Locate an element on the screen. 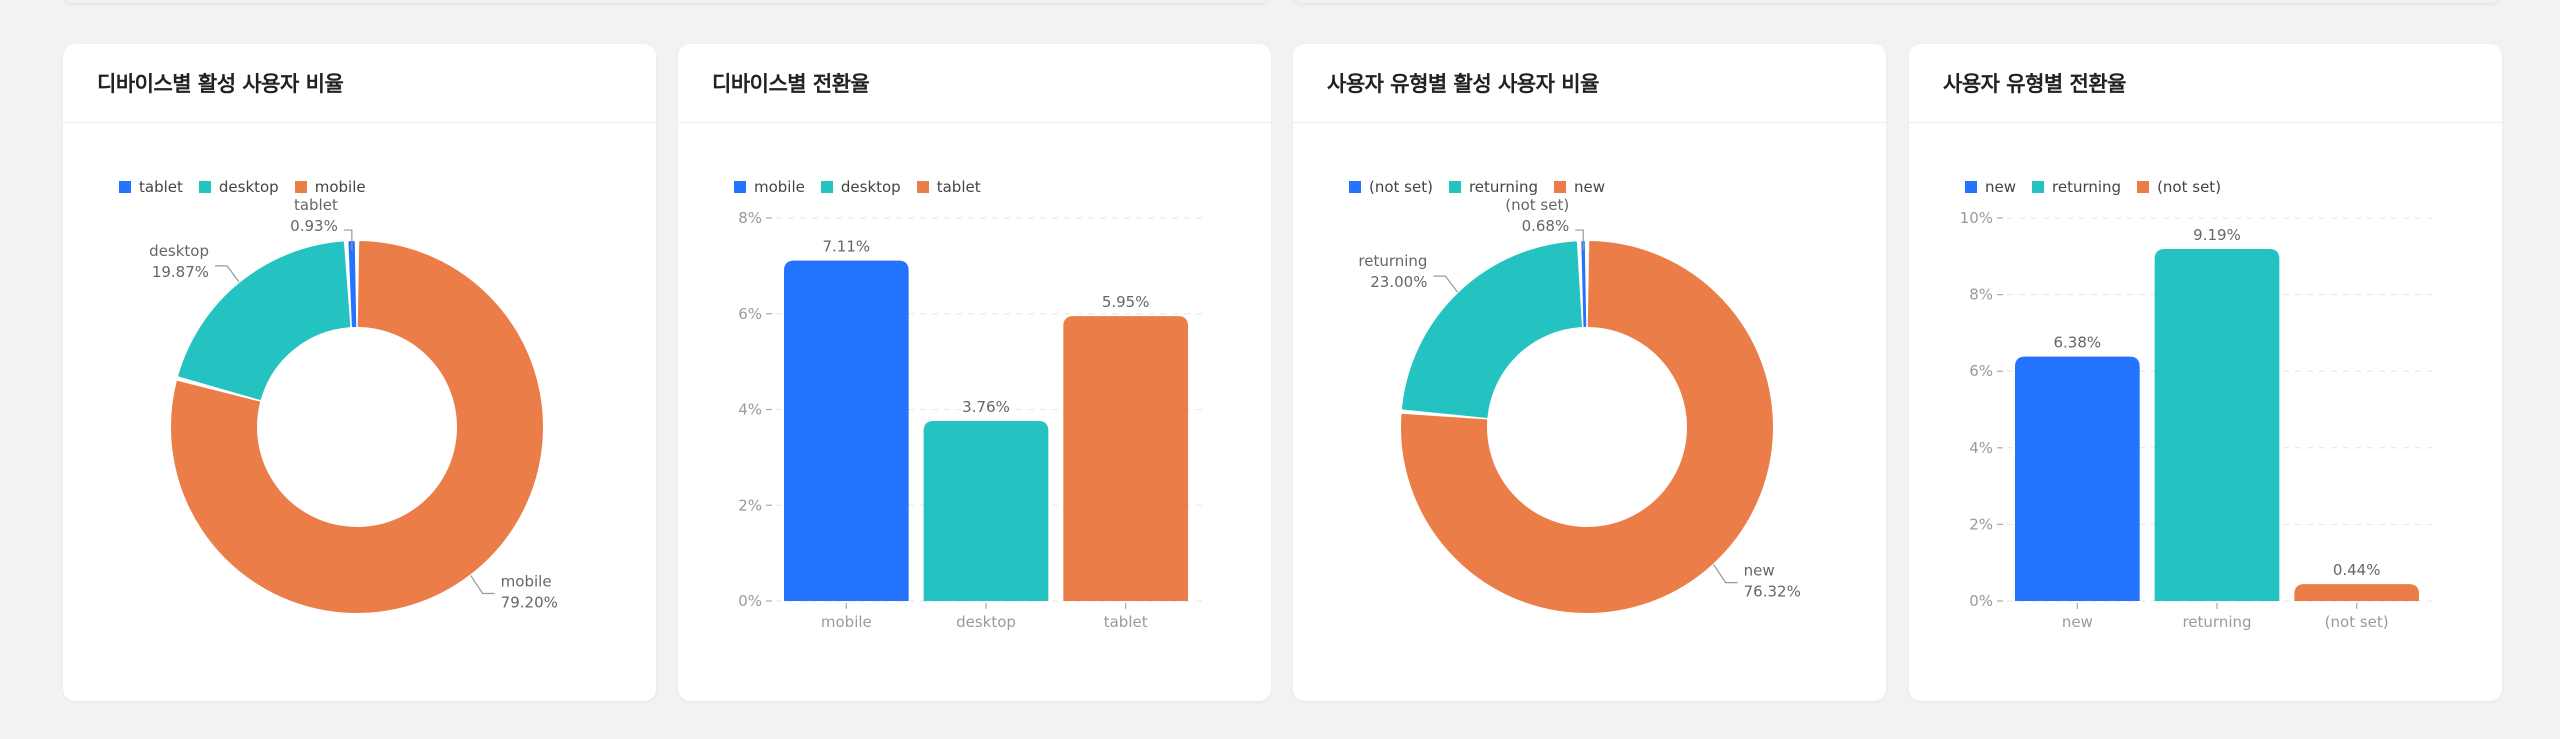 The height and width of the screenshot is (739, 2560). bar-value-label: 9.19% is located at coordinates (2217, 235).